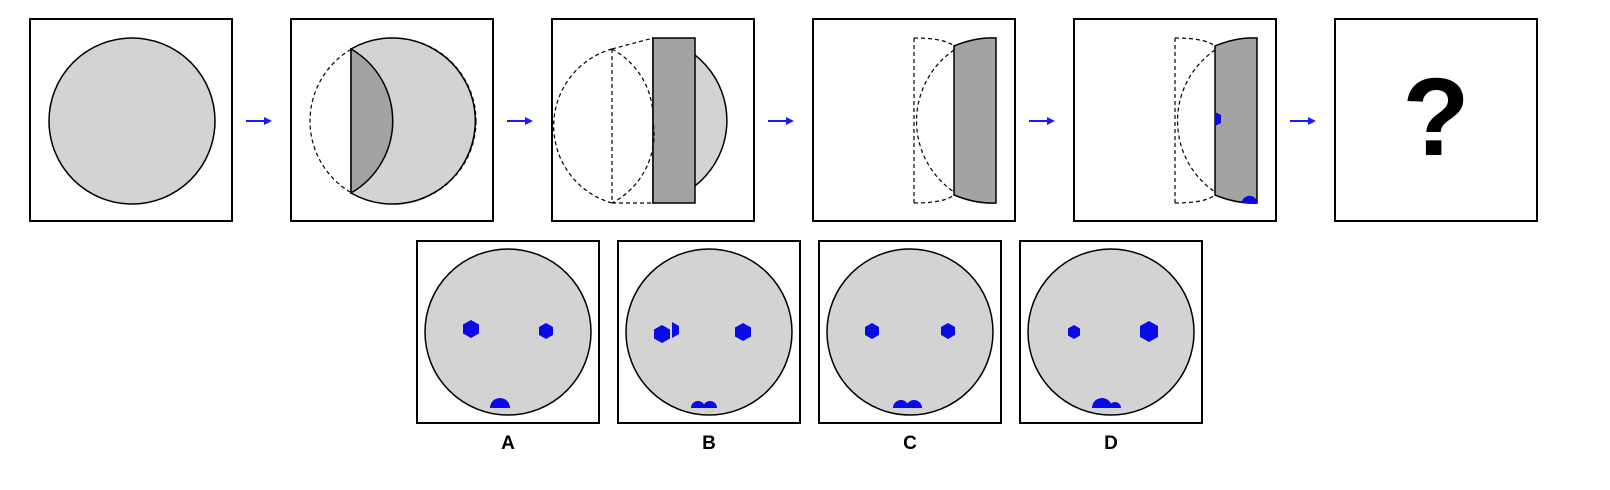  I want to click on fold-step-5-drawing, so click(1216, 120).